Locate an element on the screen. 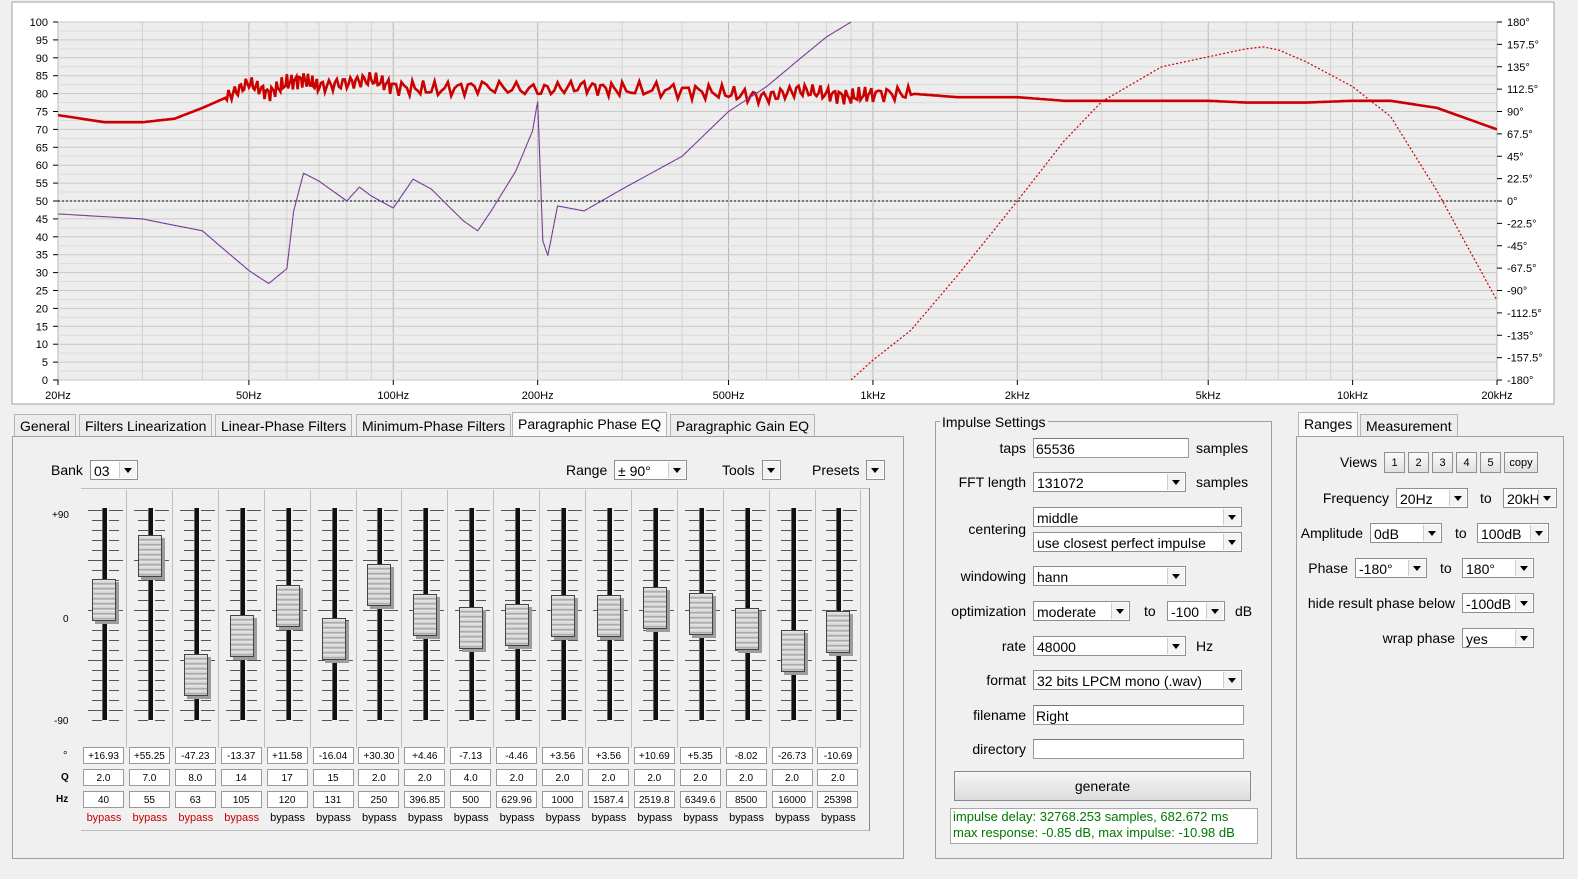 This screenshot has width=1578, height=879. range-select: ± 90° is located at coordinates (650, 470).